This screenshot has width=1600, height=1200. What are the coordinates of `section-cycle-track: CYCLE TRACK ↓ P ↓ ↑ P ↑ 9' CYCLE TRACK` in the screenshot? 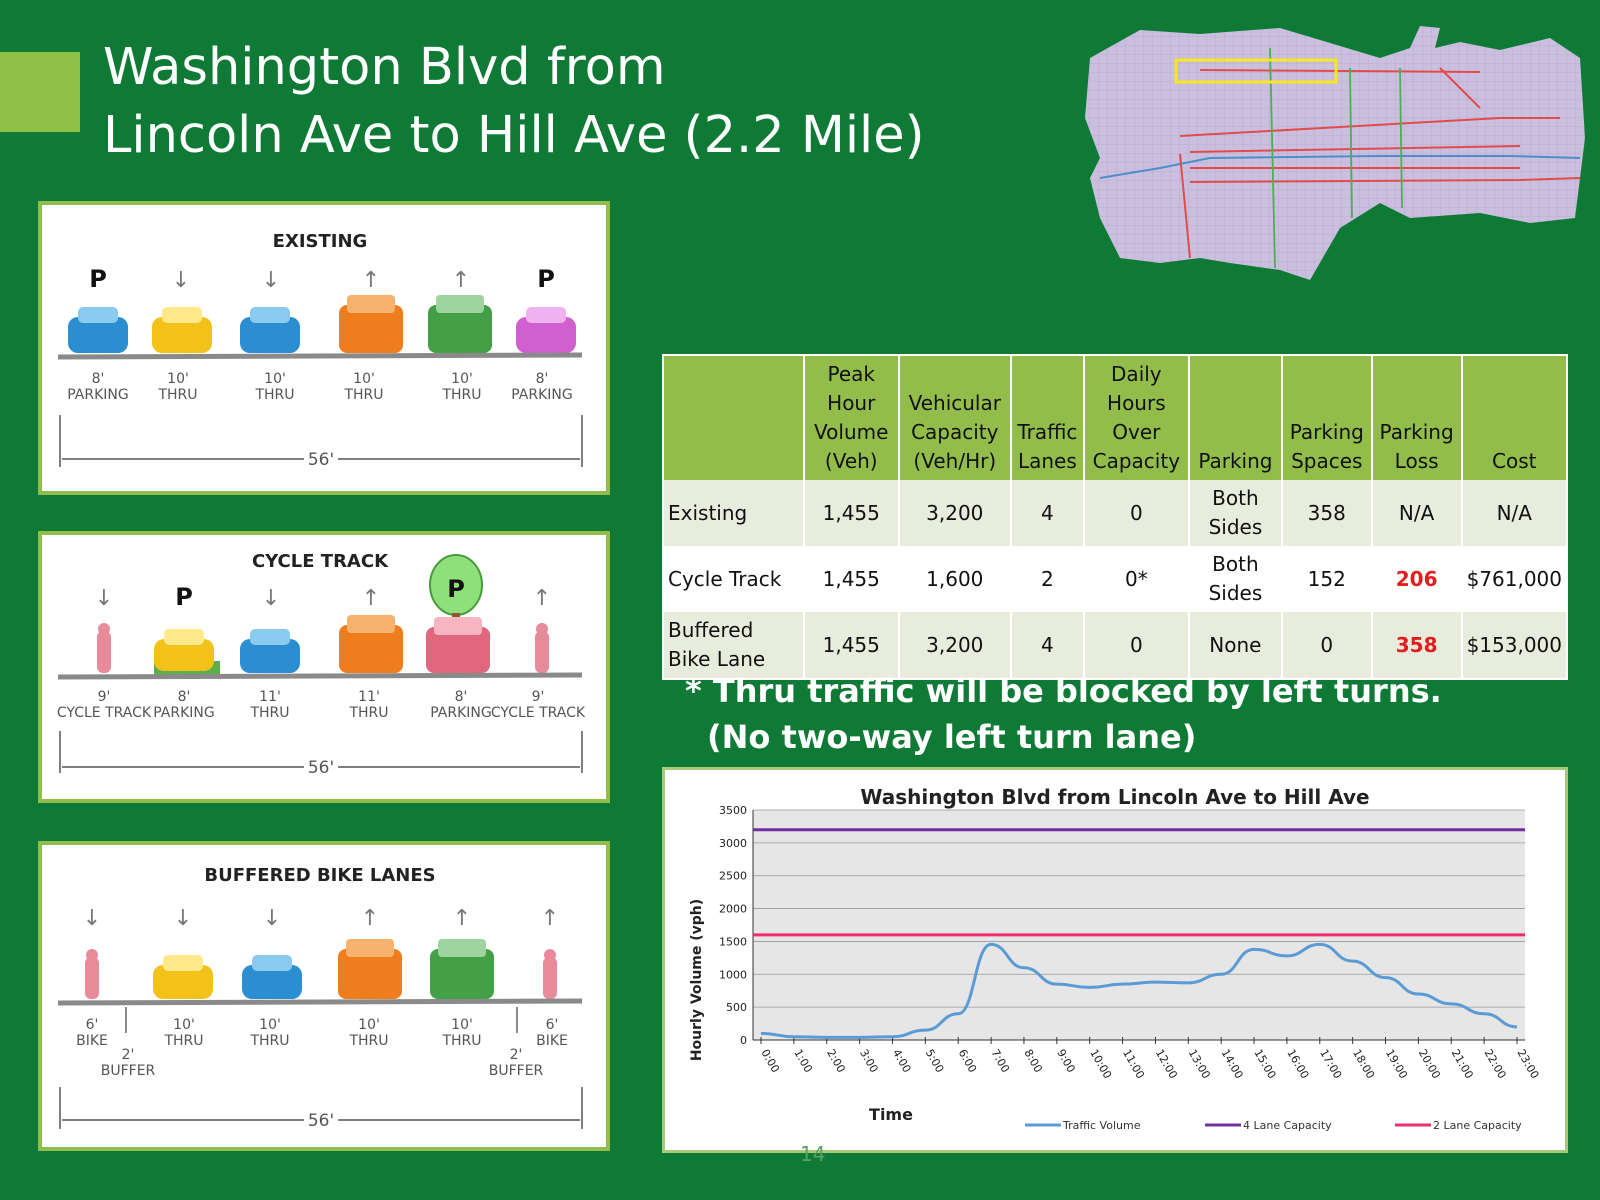 It's located at (324, 667).